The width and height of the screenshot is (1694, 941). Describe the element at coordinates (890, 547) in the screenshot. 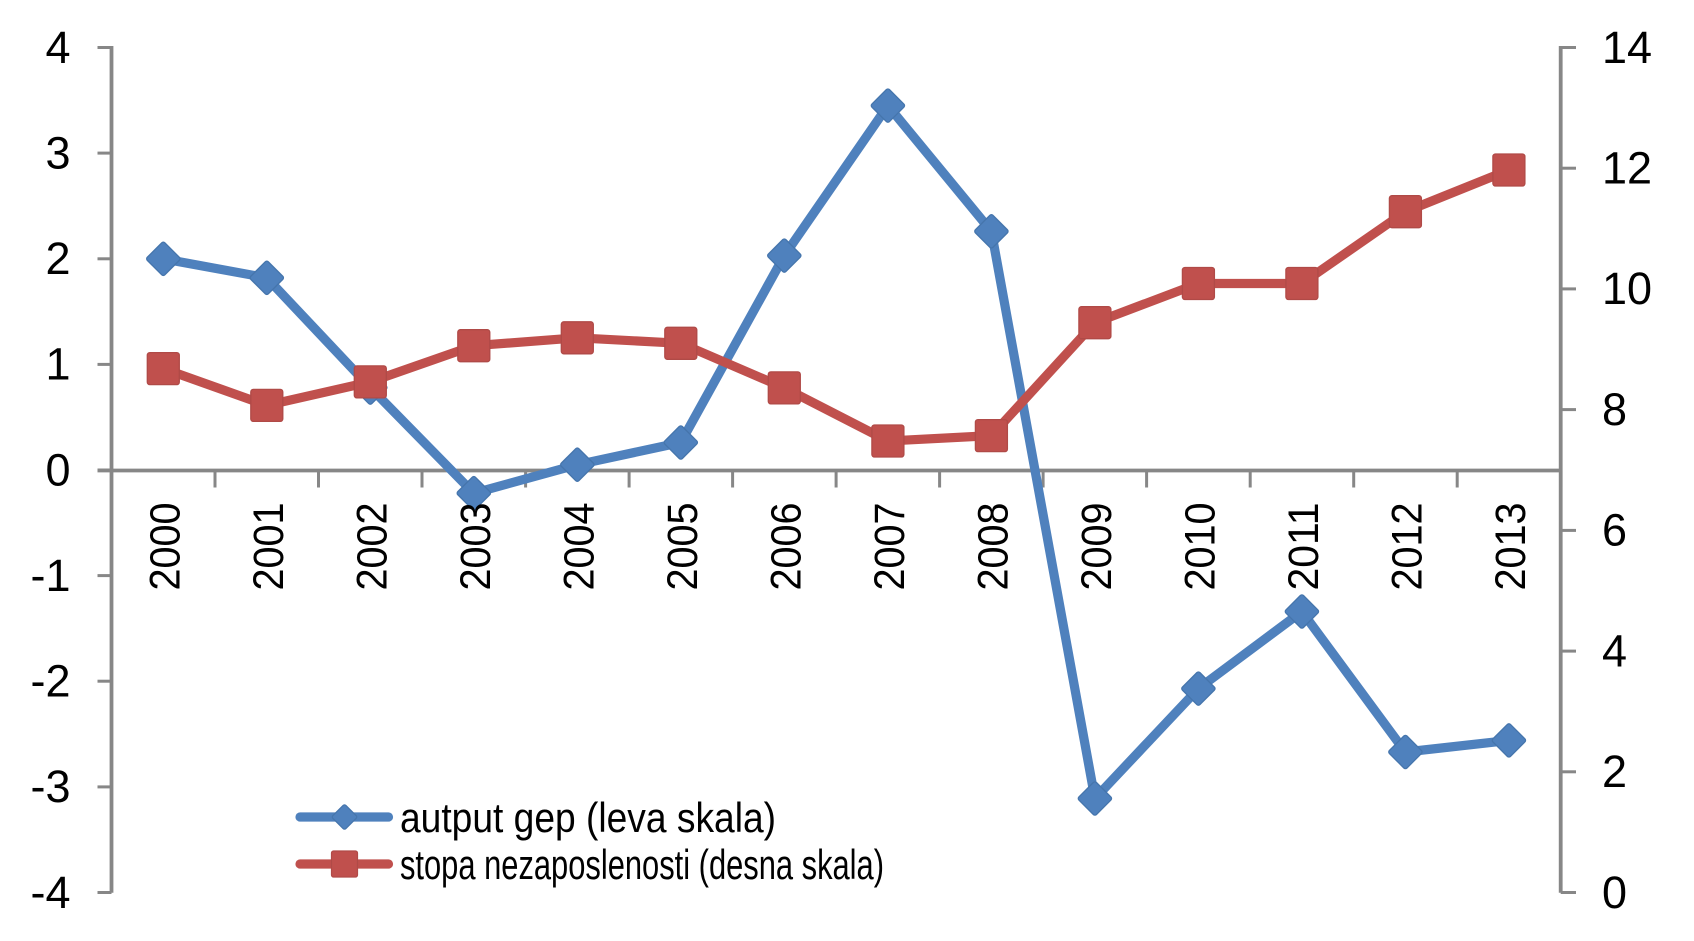

I see `svg-text: 2007` at that location.